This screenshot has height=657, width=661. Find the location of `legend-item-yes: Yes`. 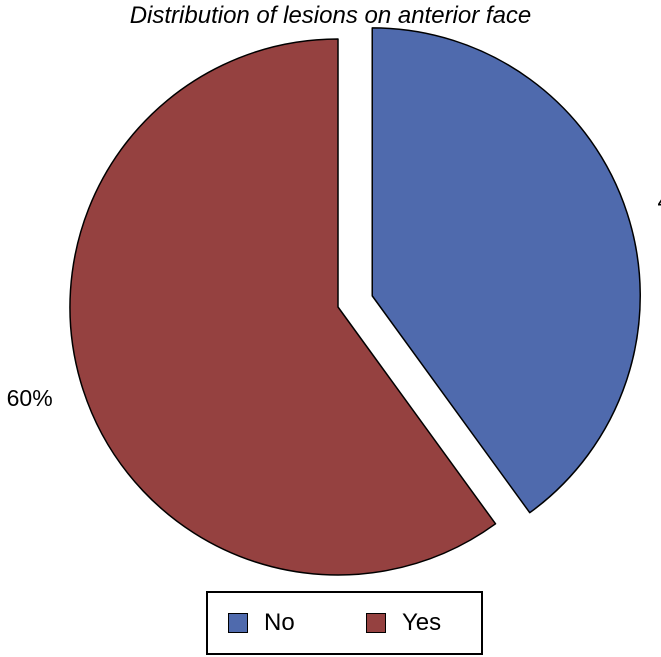

legend-item-yes: Yes is located at coordinates (403, 623).